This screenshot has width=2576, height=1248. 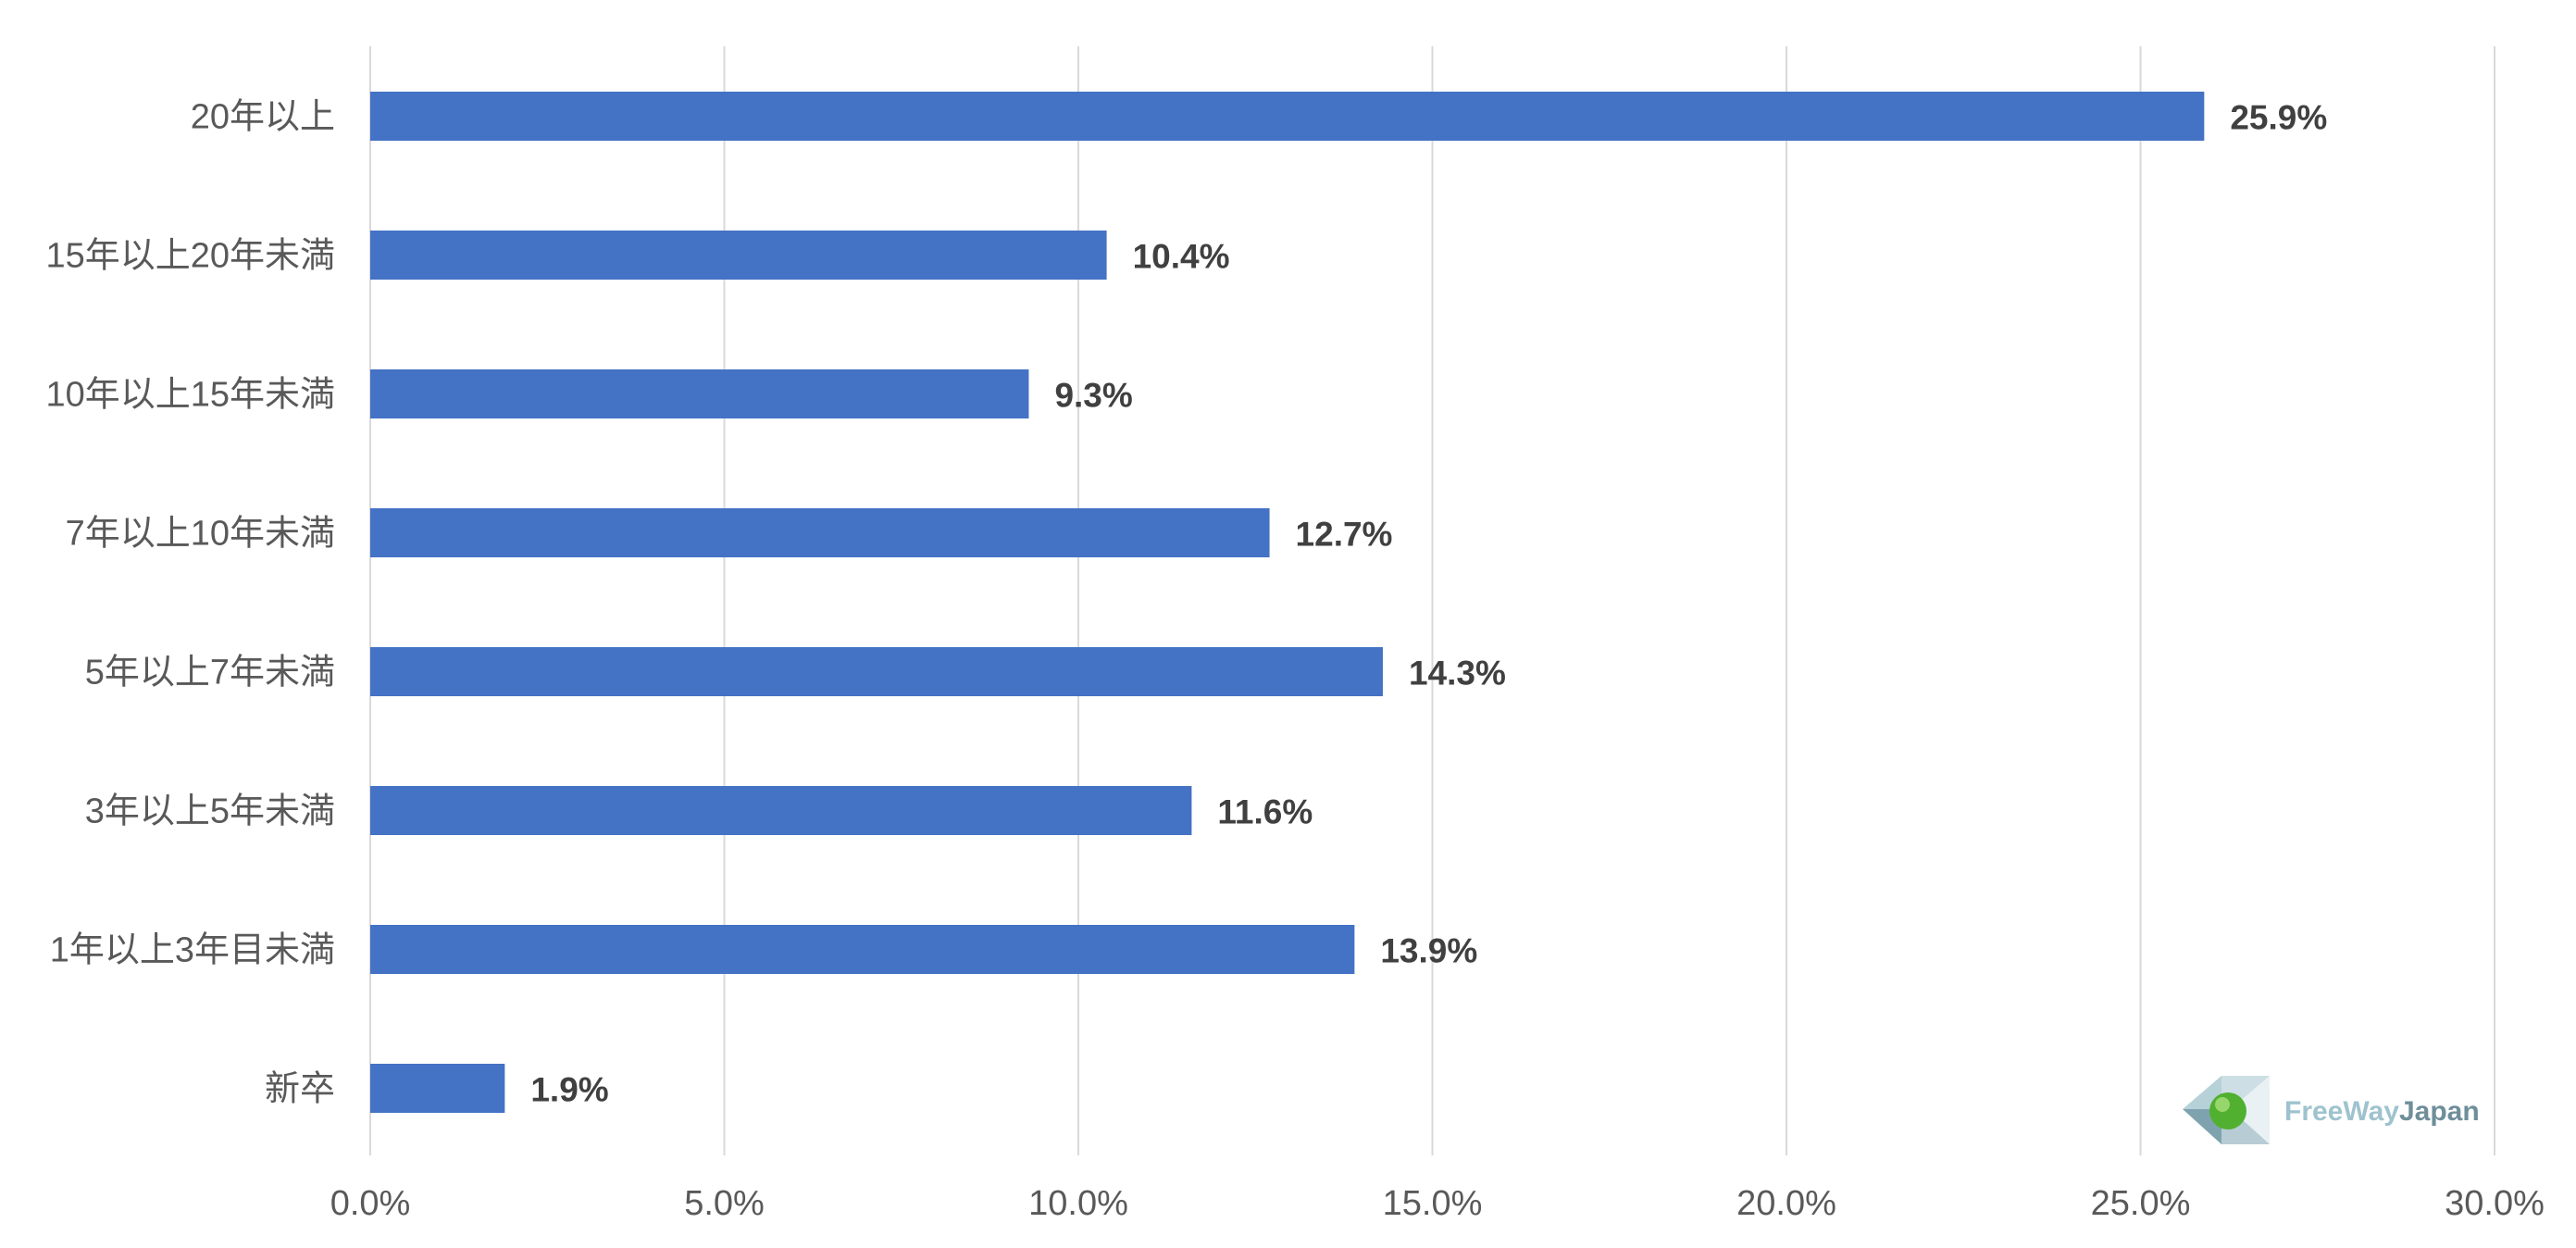 I want to click on category-label: 20年以上, so click(x=263, y=117).